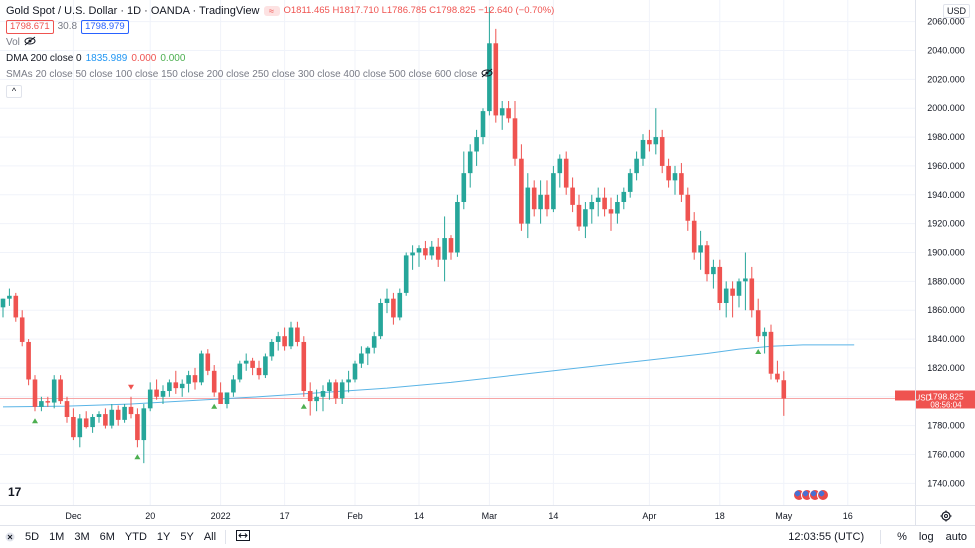 The height and width of the screenshot is (548, 975). I want to click on log-toggle: log, so click(926, 537).